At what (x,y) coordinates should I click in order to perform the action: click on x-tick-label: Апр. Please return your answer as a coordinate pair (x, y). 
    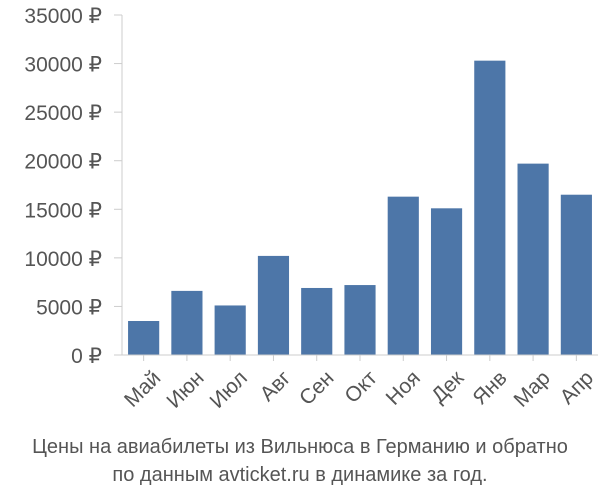
    Looking at the image, I should click on (577, 387).